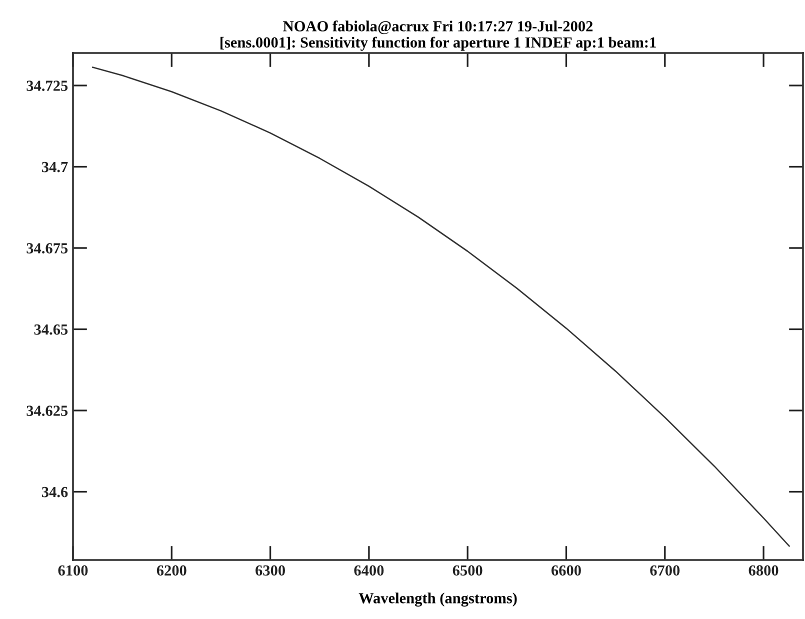 Image resolution: width=805 pixels, height=619 pixels. What do you see at coordinates (763, 570) in the screenshot?
I see `x-tick-label: 6800` at bounding box center [763, 570].